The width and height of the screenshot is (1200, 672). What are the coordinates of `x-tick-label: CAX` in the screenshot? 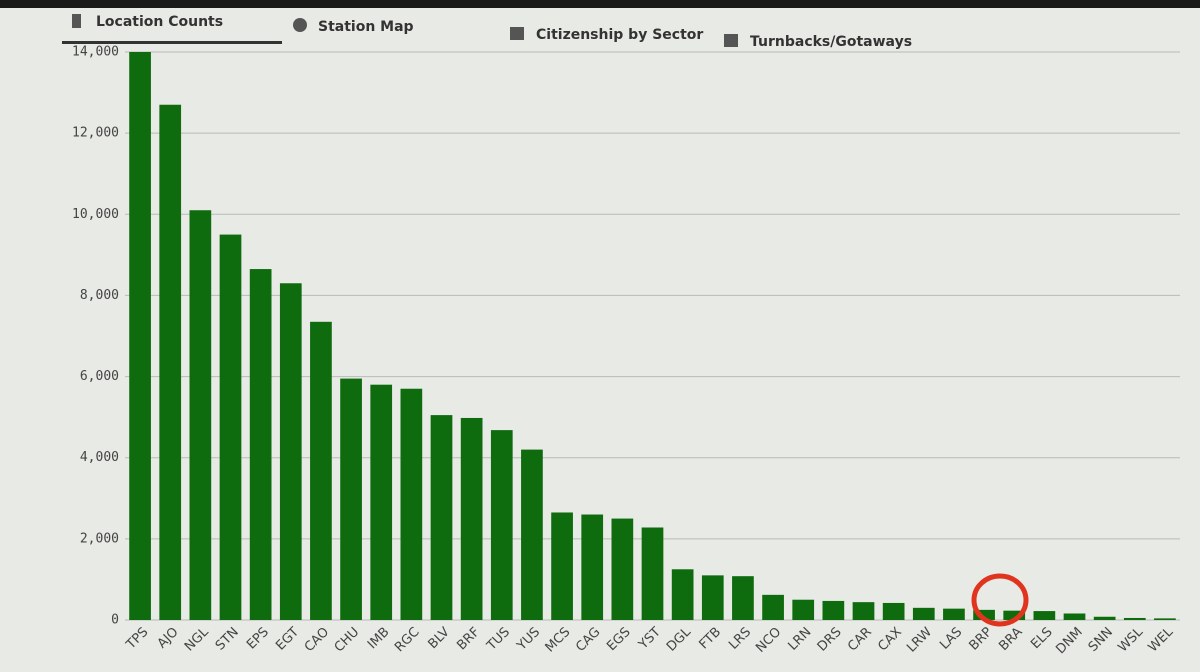 It's located at (890, 640).